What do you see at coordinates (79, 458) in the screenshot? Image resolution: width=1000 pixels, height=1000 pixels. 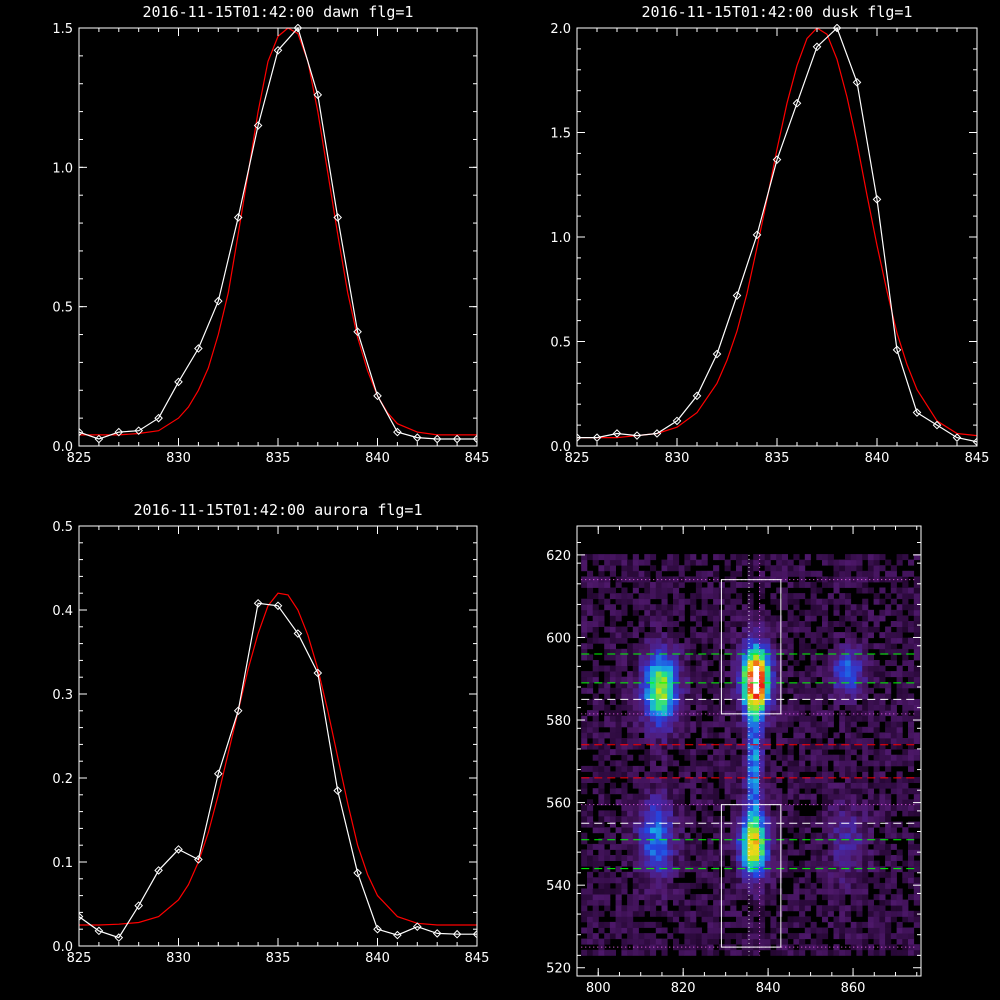 I see `x-tick-label: 825` at bounding box center [79, 458].